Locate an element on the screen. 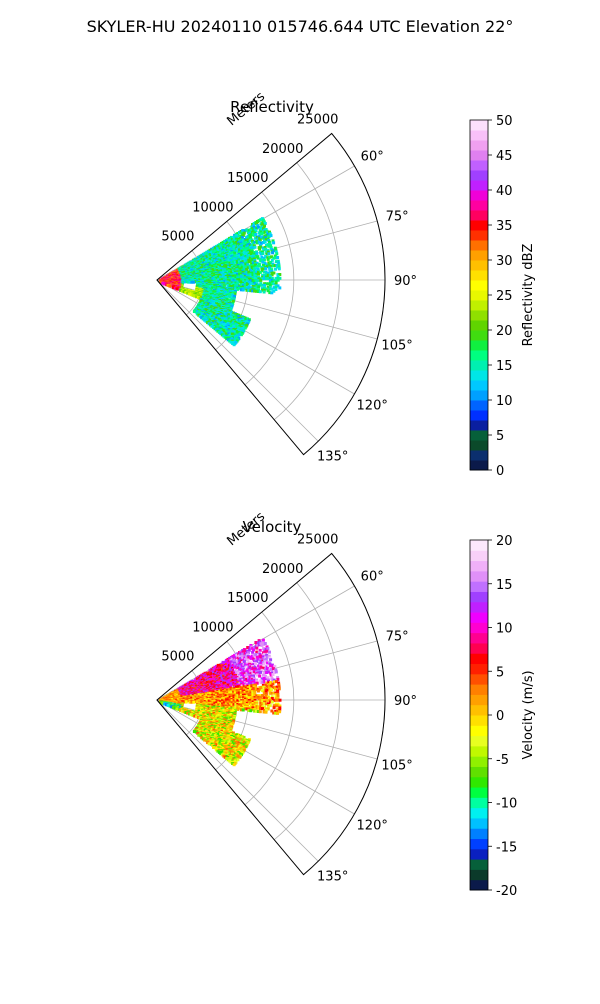 The image size is (600, 1004). radial-tick-label: 5000 is located at coordinates (177, 237).